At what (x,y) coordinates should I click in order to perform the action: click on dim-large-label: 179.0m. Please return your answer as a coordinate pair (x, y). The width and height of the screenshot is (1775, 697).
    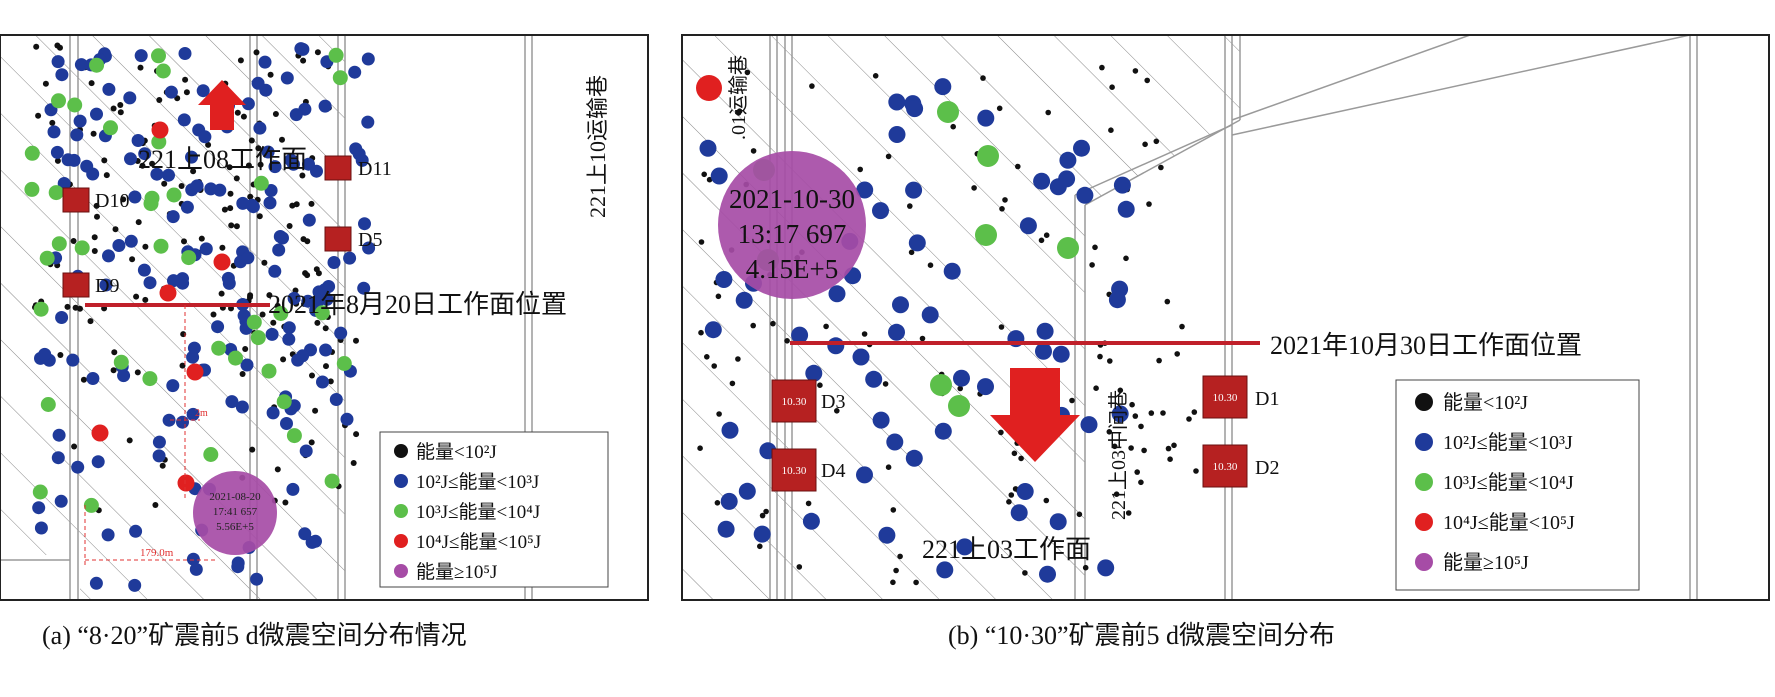
    Looking at the image, I should click on (157, 553).